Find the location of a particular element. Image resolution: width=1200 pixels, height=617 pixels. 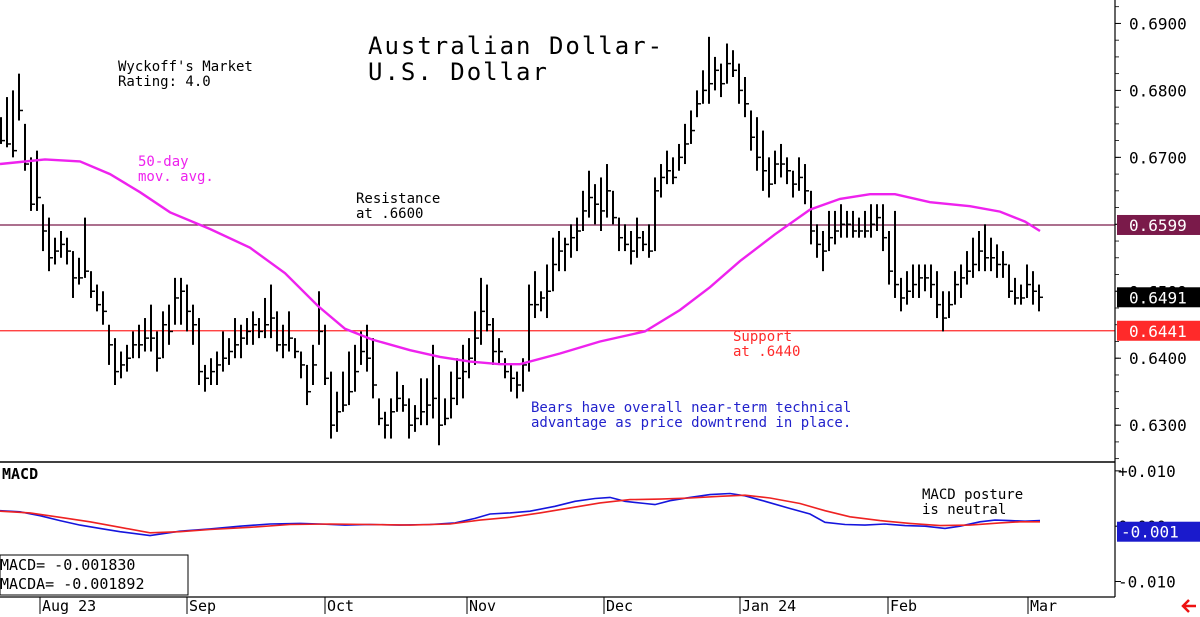

macd-y-tick-label: +0.010 is located at coordinates (1147, 471).